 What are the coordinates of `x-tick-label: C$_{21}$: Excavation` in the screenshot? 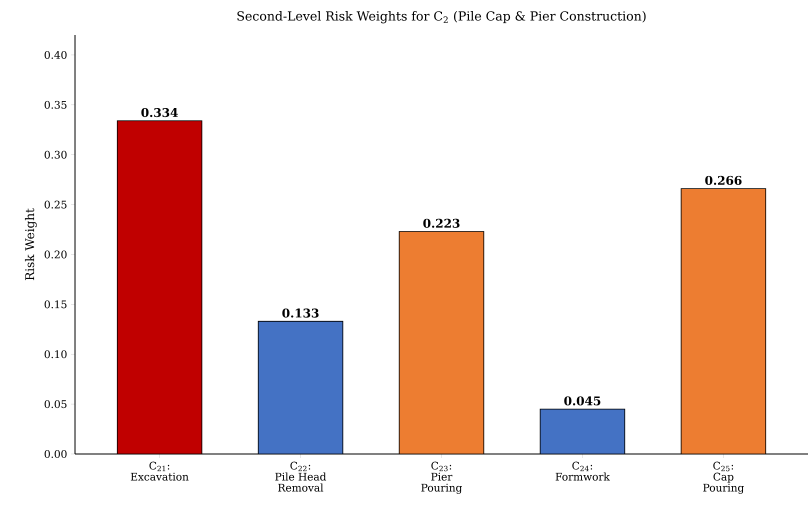 It's located at (159, 471).